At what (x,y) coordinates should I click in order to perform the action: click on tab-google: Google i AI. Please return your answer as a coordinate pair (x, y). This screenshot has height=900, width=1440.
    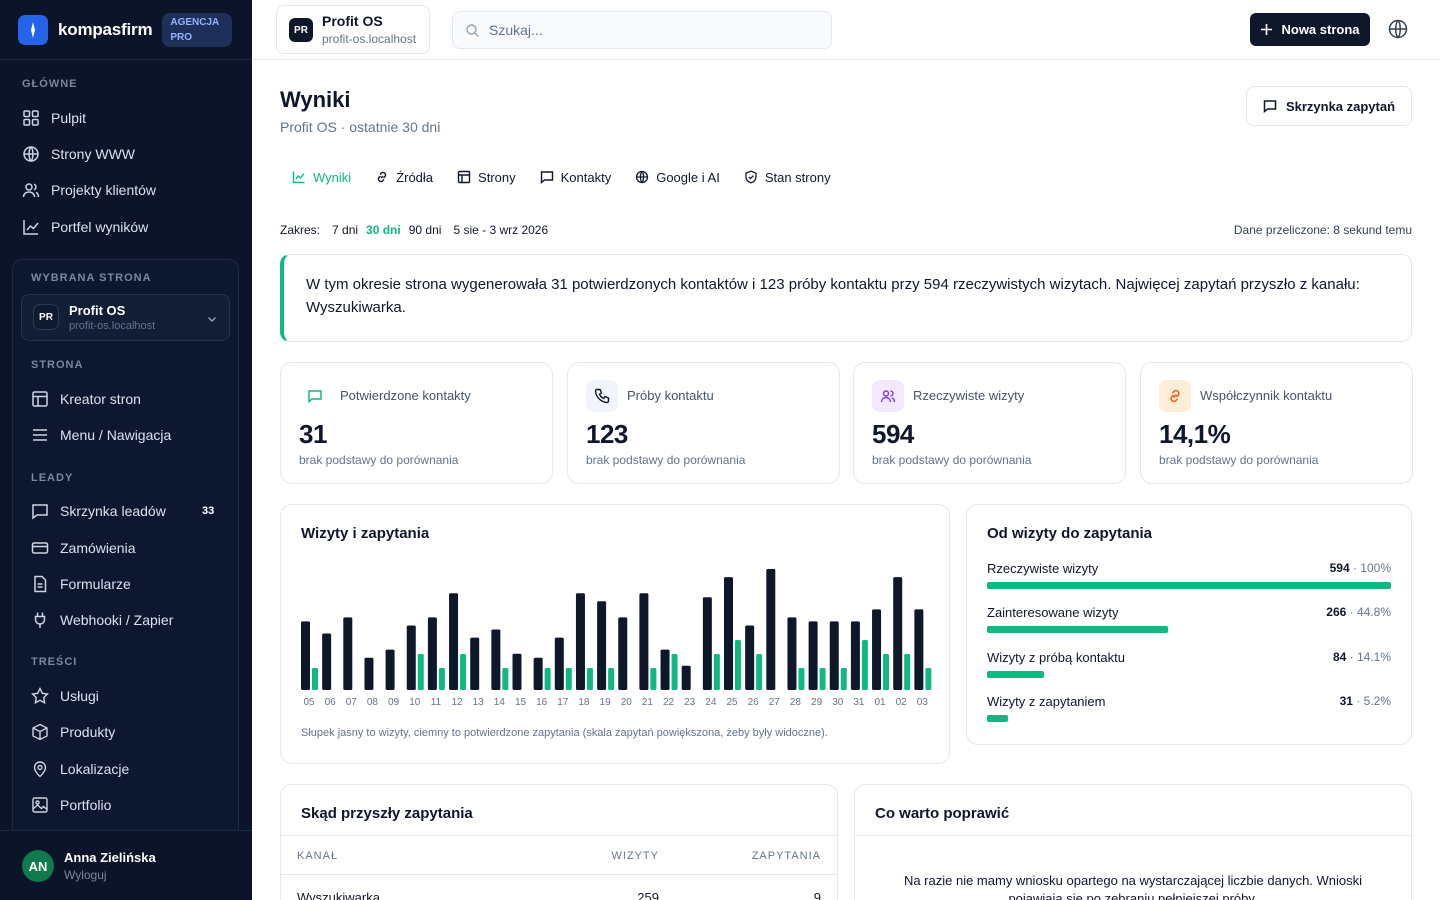
    Looking at the image, I should click on (677, 177).